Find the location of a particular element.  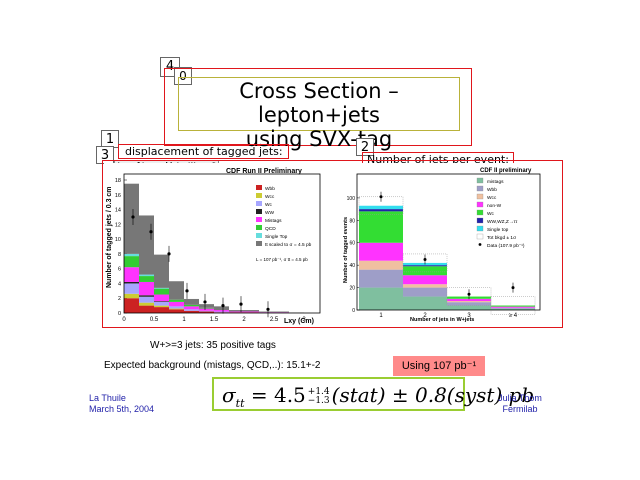

left-axes-frame is located at coordinates (222, 243).